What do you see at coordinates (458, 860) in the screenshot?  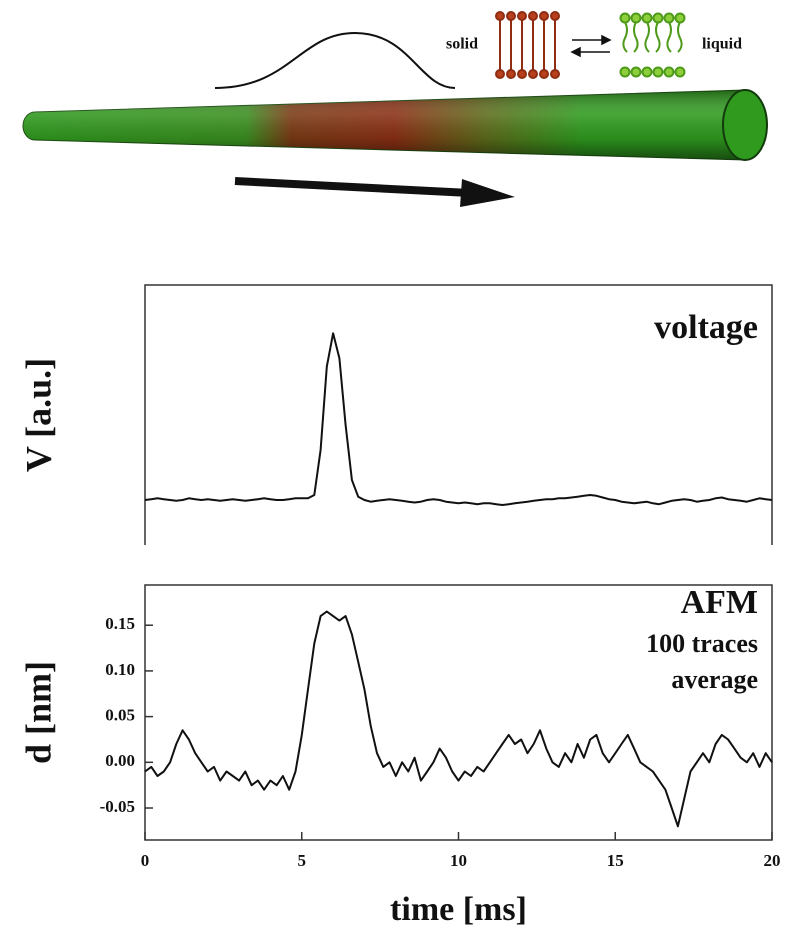 I see `x-tick-label: 10` at bounding box center [458, 860].